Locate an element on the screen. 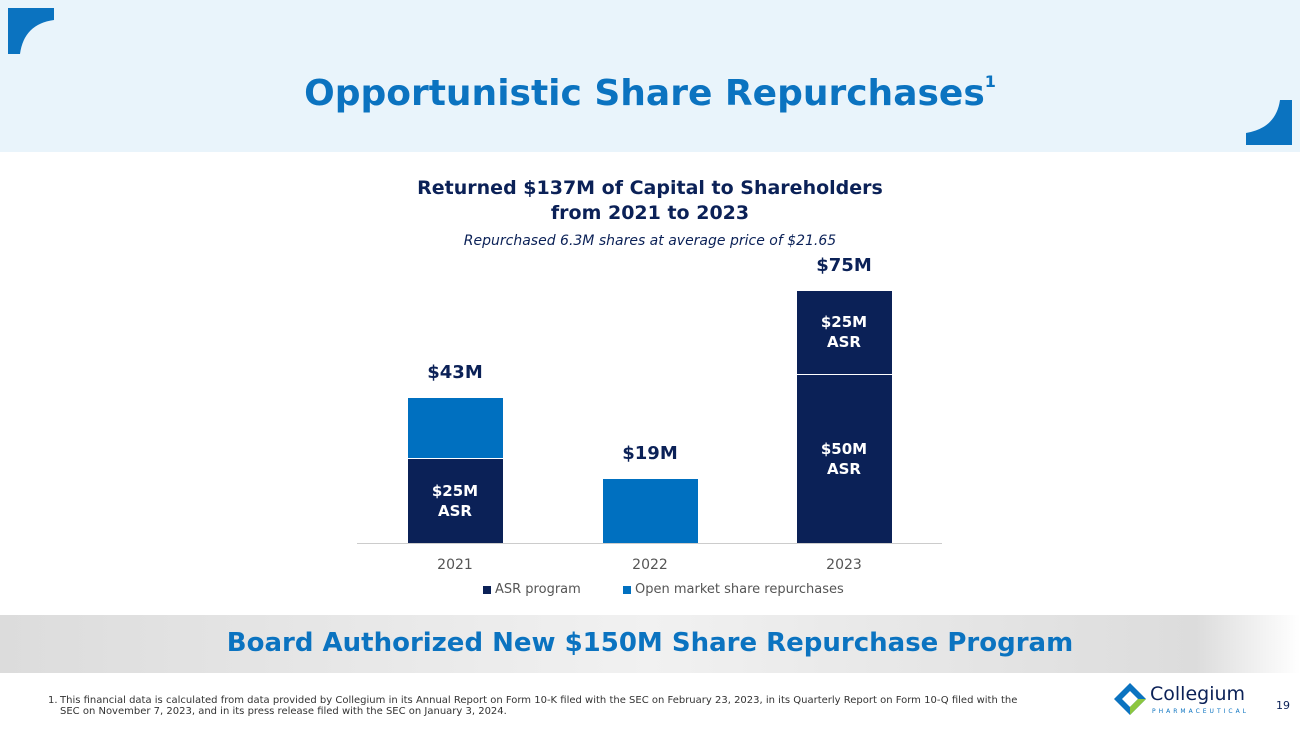 This screenshot has height=731, width=1300. x-tick-label: 2022 is located at coordinates (650, 565).